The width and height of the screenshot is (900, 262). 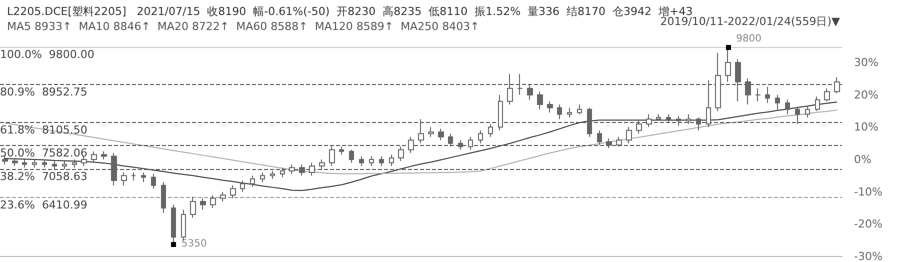 I want to click on y-tick-label: 10%, so click(x=866, y=127).